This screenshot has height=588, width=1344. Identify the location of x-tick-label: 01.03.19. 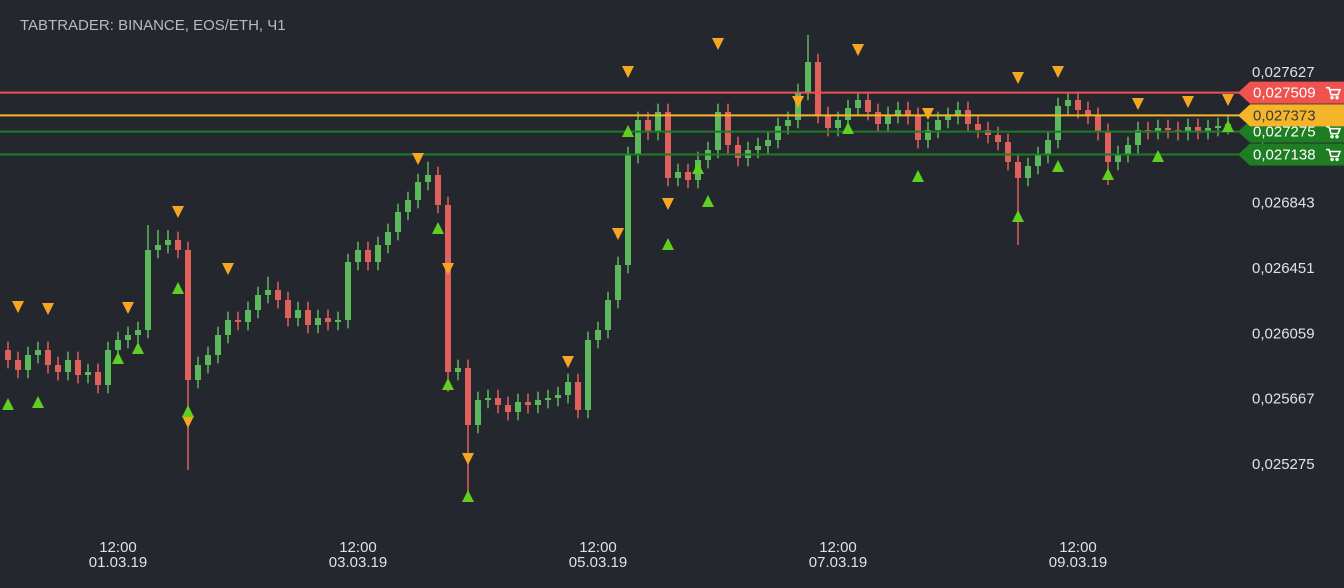
(118, 562).